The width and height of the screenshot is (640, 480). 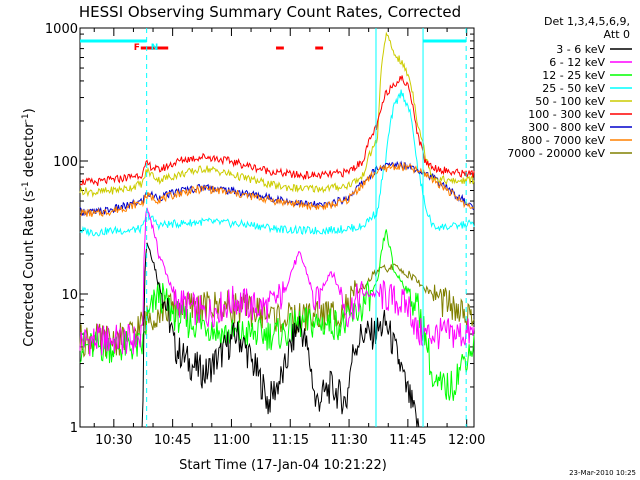 What do you see at coordinates (69, 295) in the screenshot?
I see `y-tick-label: 10` at bounding box center [69, 295].